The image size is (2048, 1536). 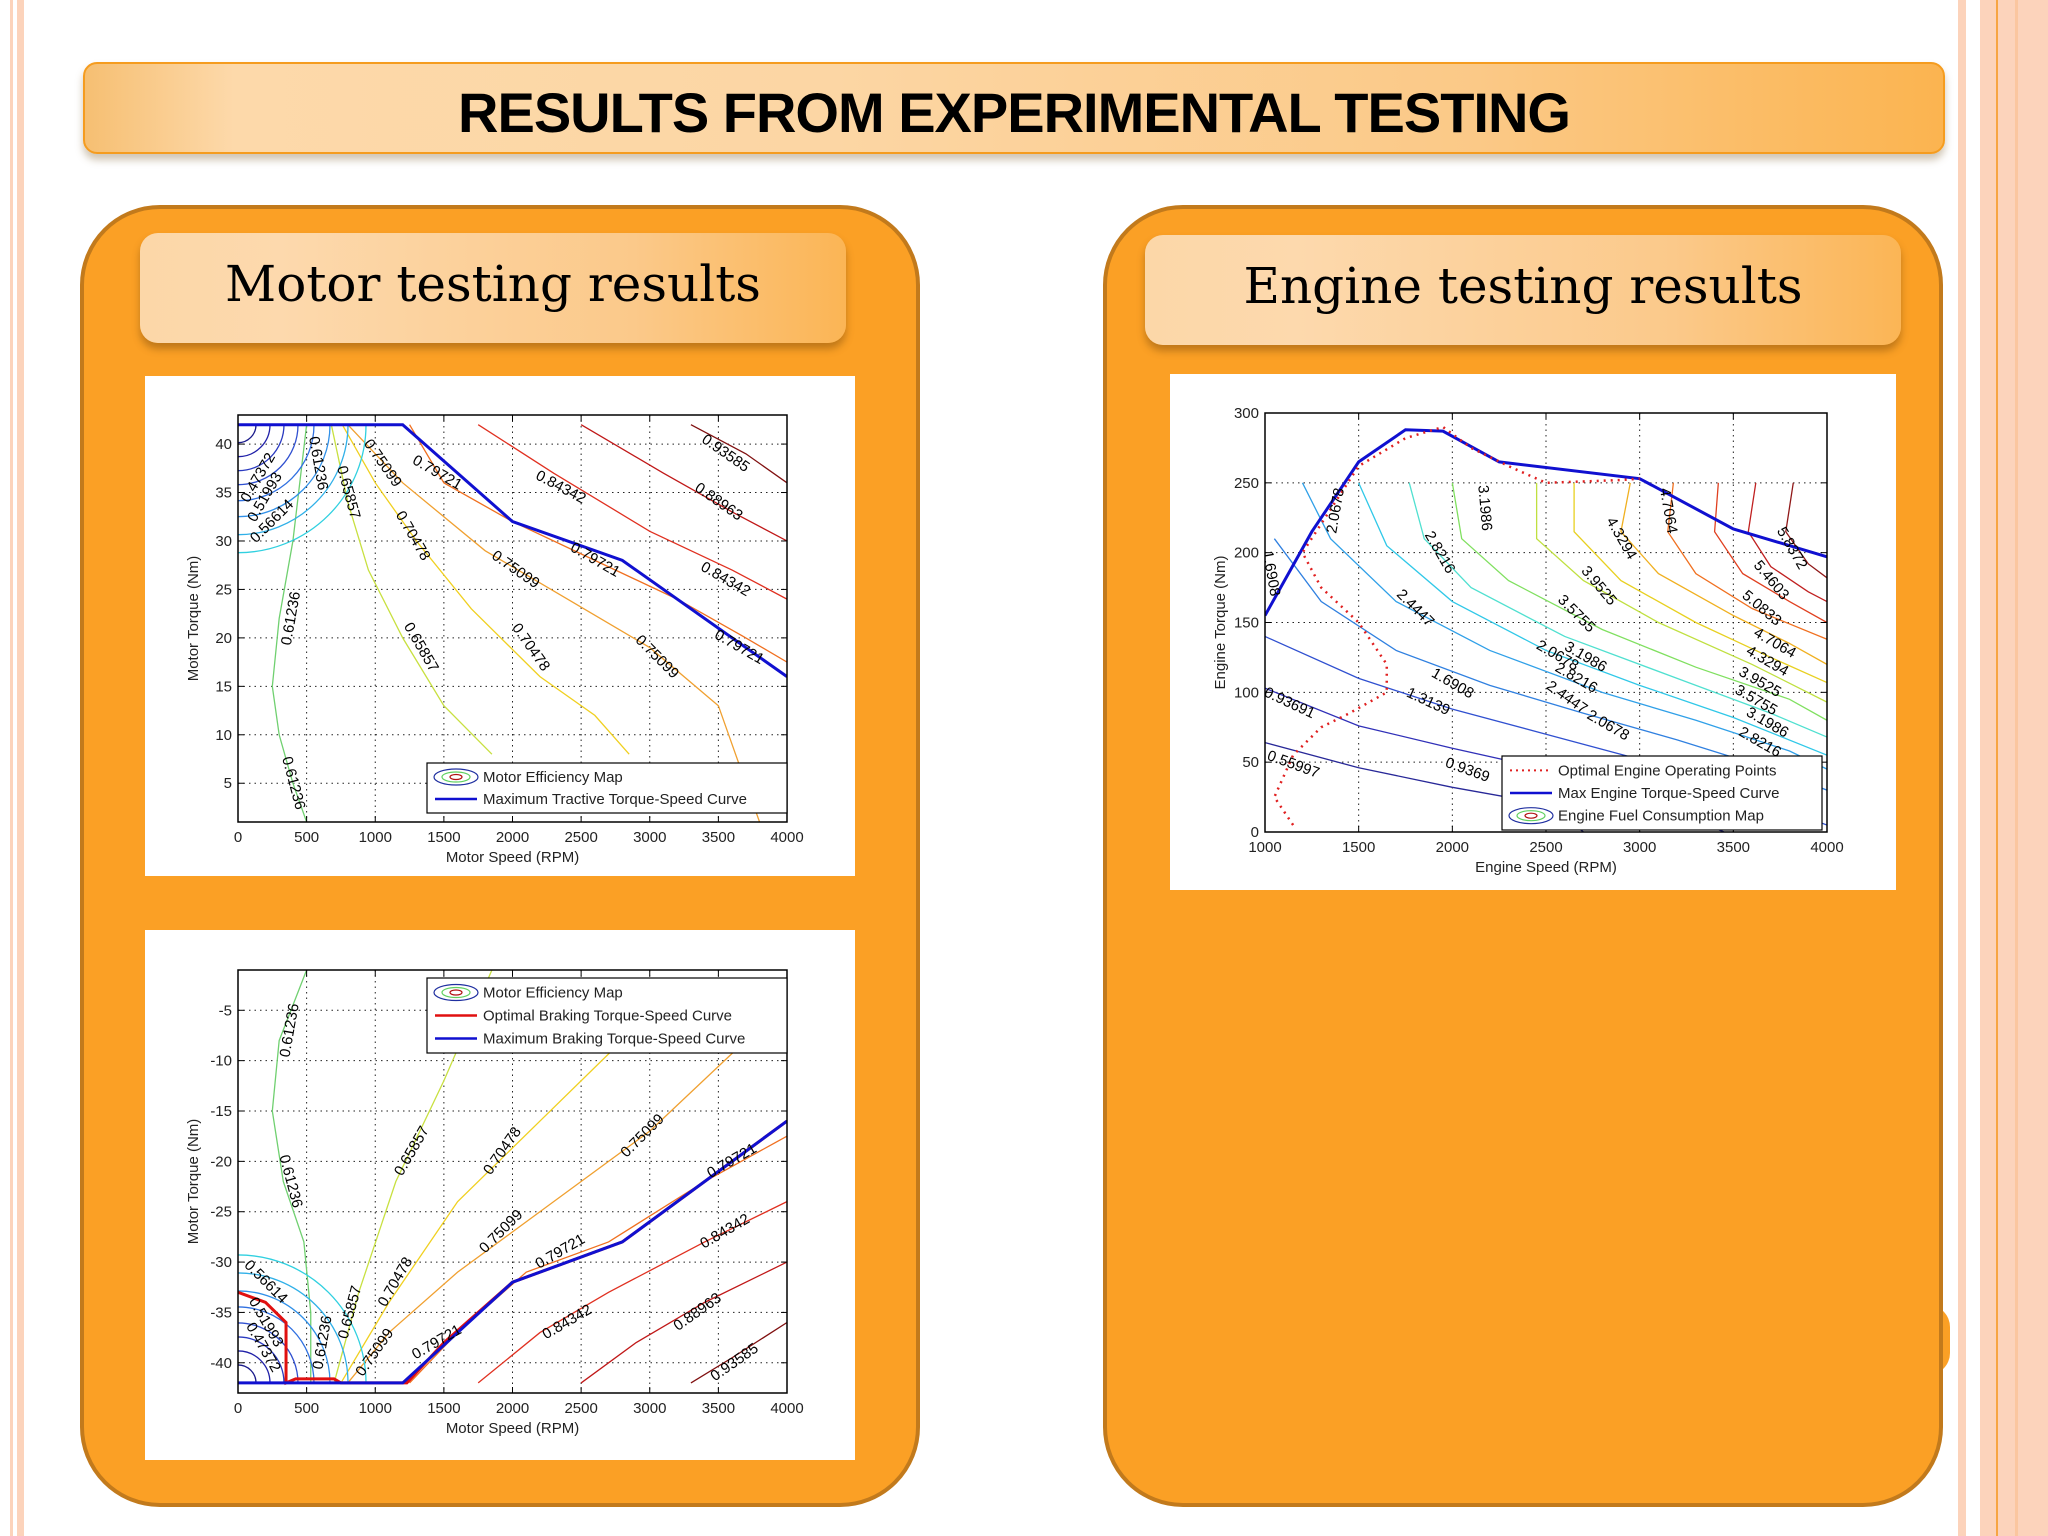 I want to click on svg-text: -30, so click(x=221, y=1262).